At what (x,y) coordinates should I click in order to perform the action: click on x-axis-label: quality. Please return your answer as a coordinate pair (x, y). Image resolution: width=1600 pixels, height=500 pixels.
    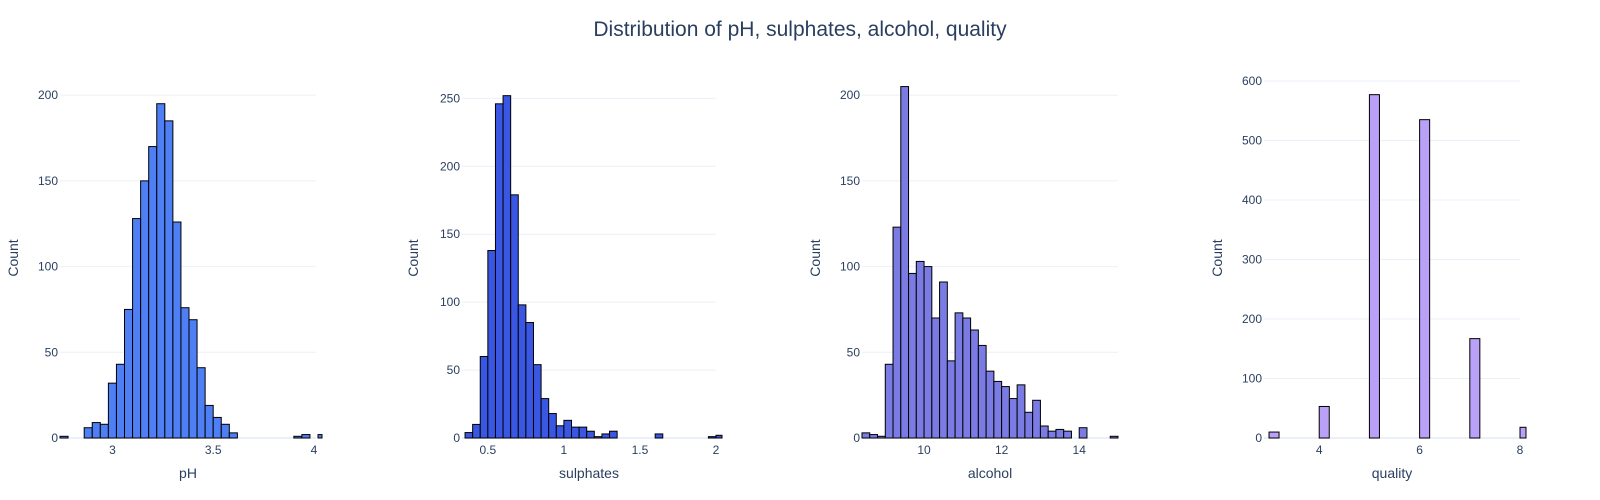
    Looking at the image, I should click on (1392, 473).